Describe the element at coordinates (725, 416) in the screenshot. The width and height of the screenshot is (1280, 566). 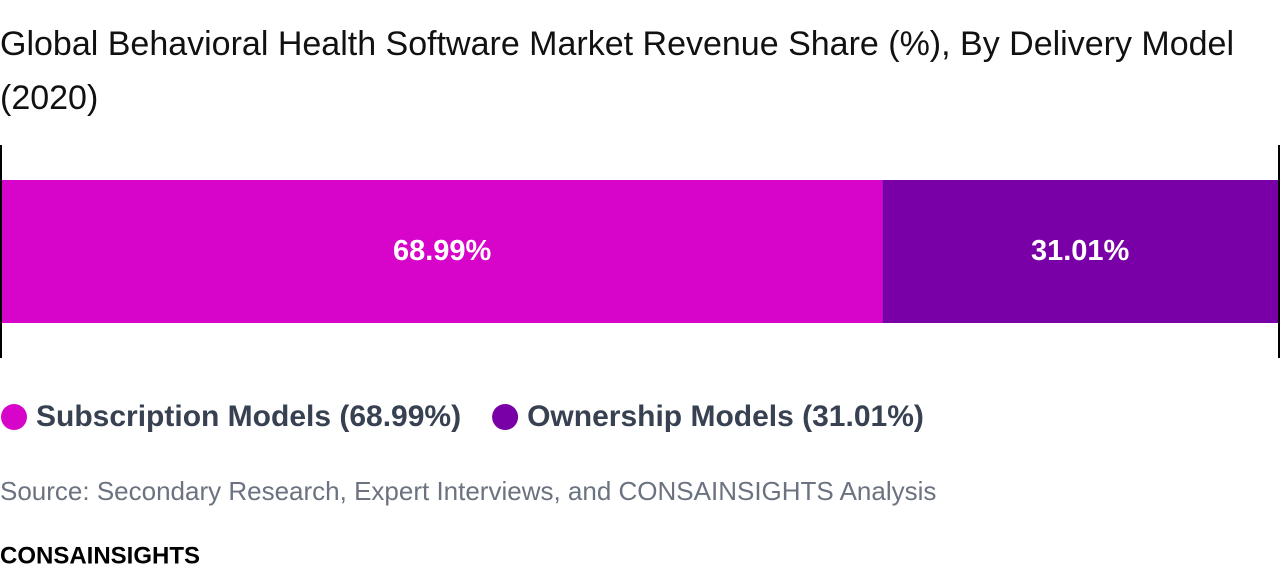
I see `legend-label: Ownership Models (31.01%)` at that location.